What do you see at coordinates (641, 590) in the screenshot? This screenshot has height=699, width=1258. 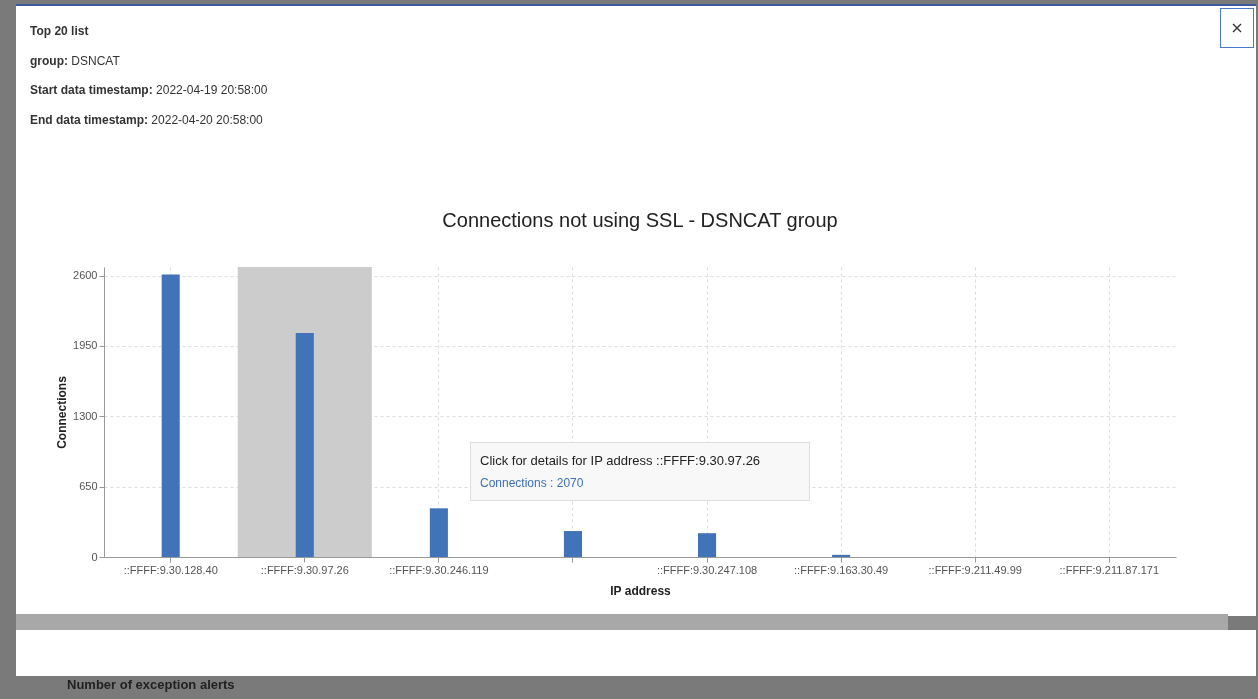 I see `x-axis-title: IP address` at bounding box center [641, 590].